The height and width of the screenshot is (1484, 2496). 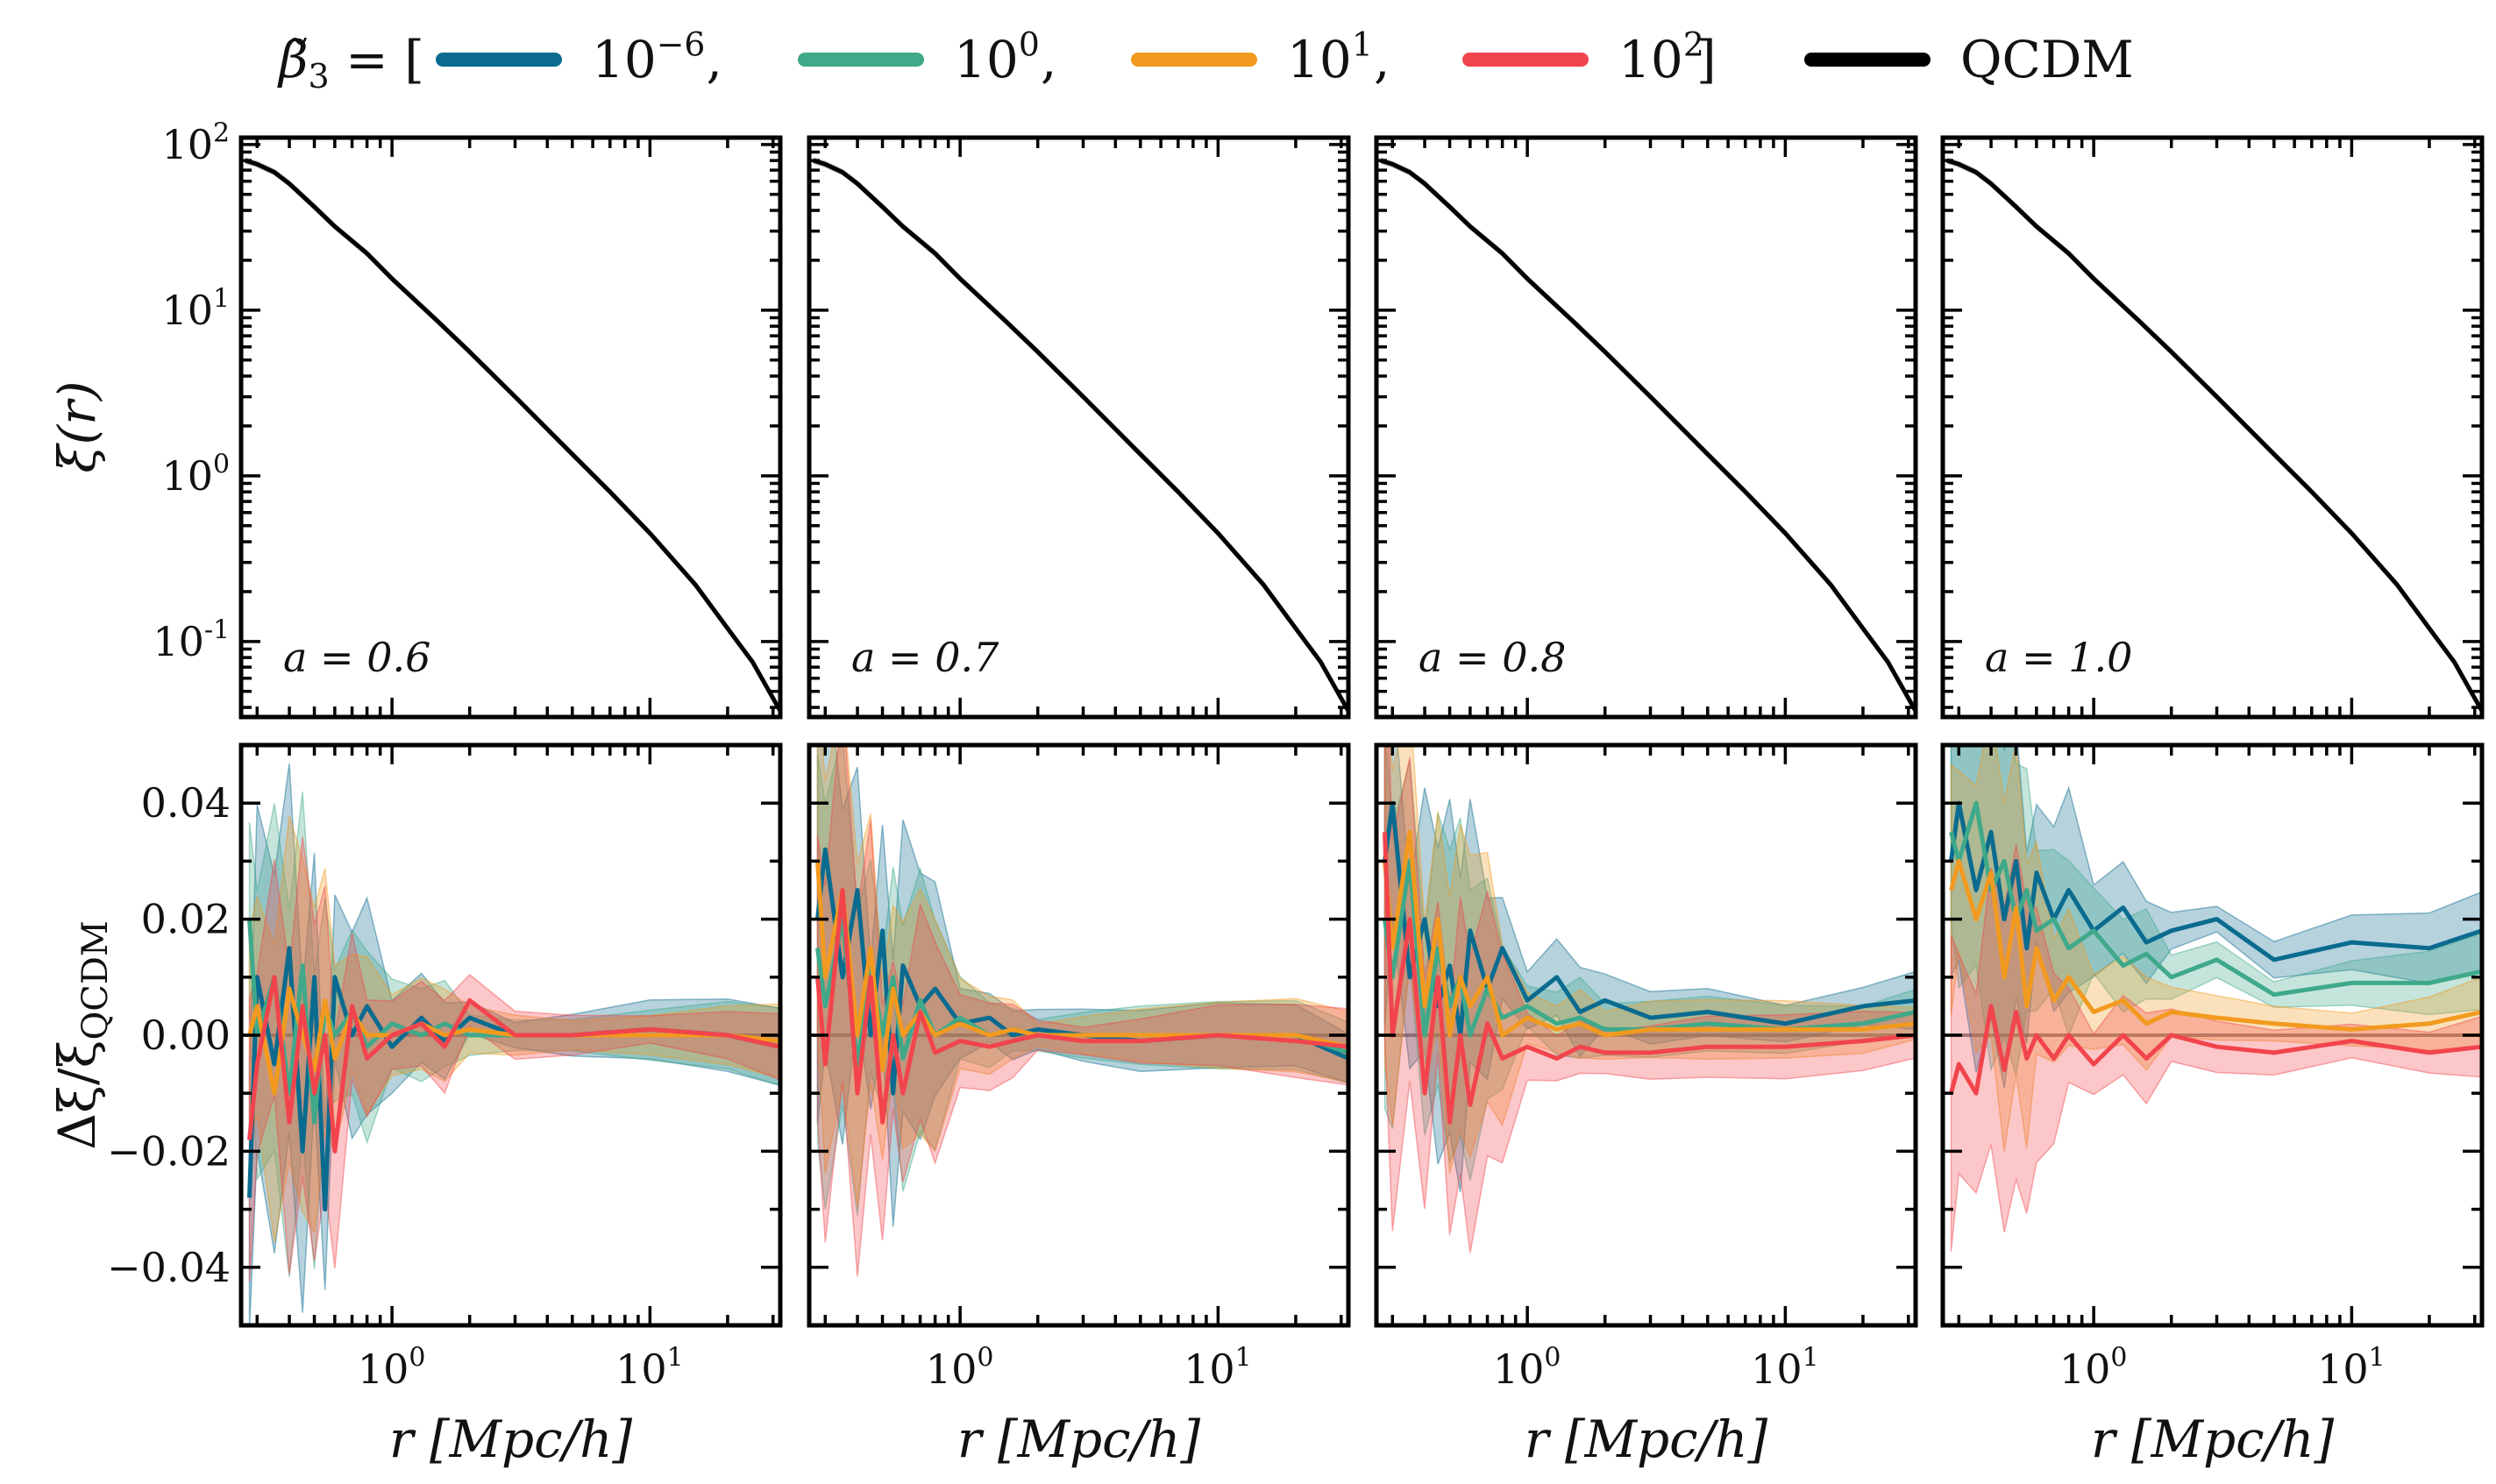 I want to click on top-panel-3: a = 0.8, so click(x=1646, y=427).